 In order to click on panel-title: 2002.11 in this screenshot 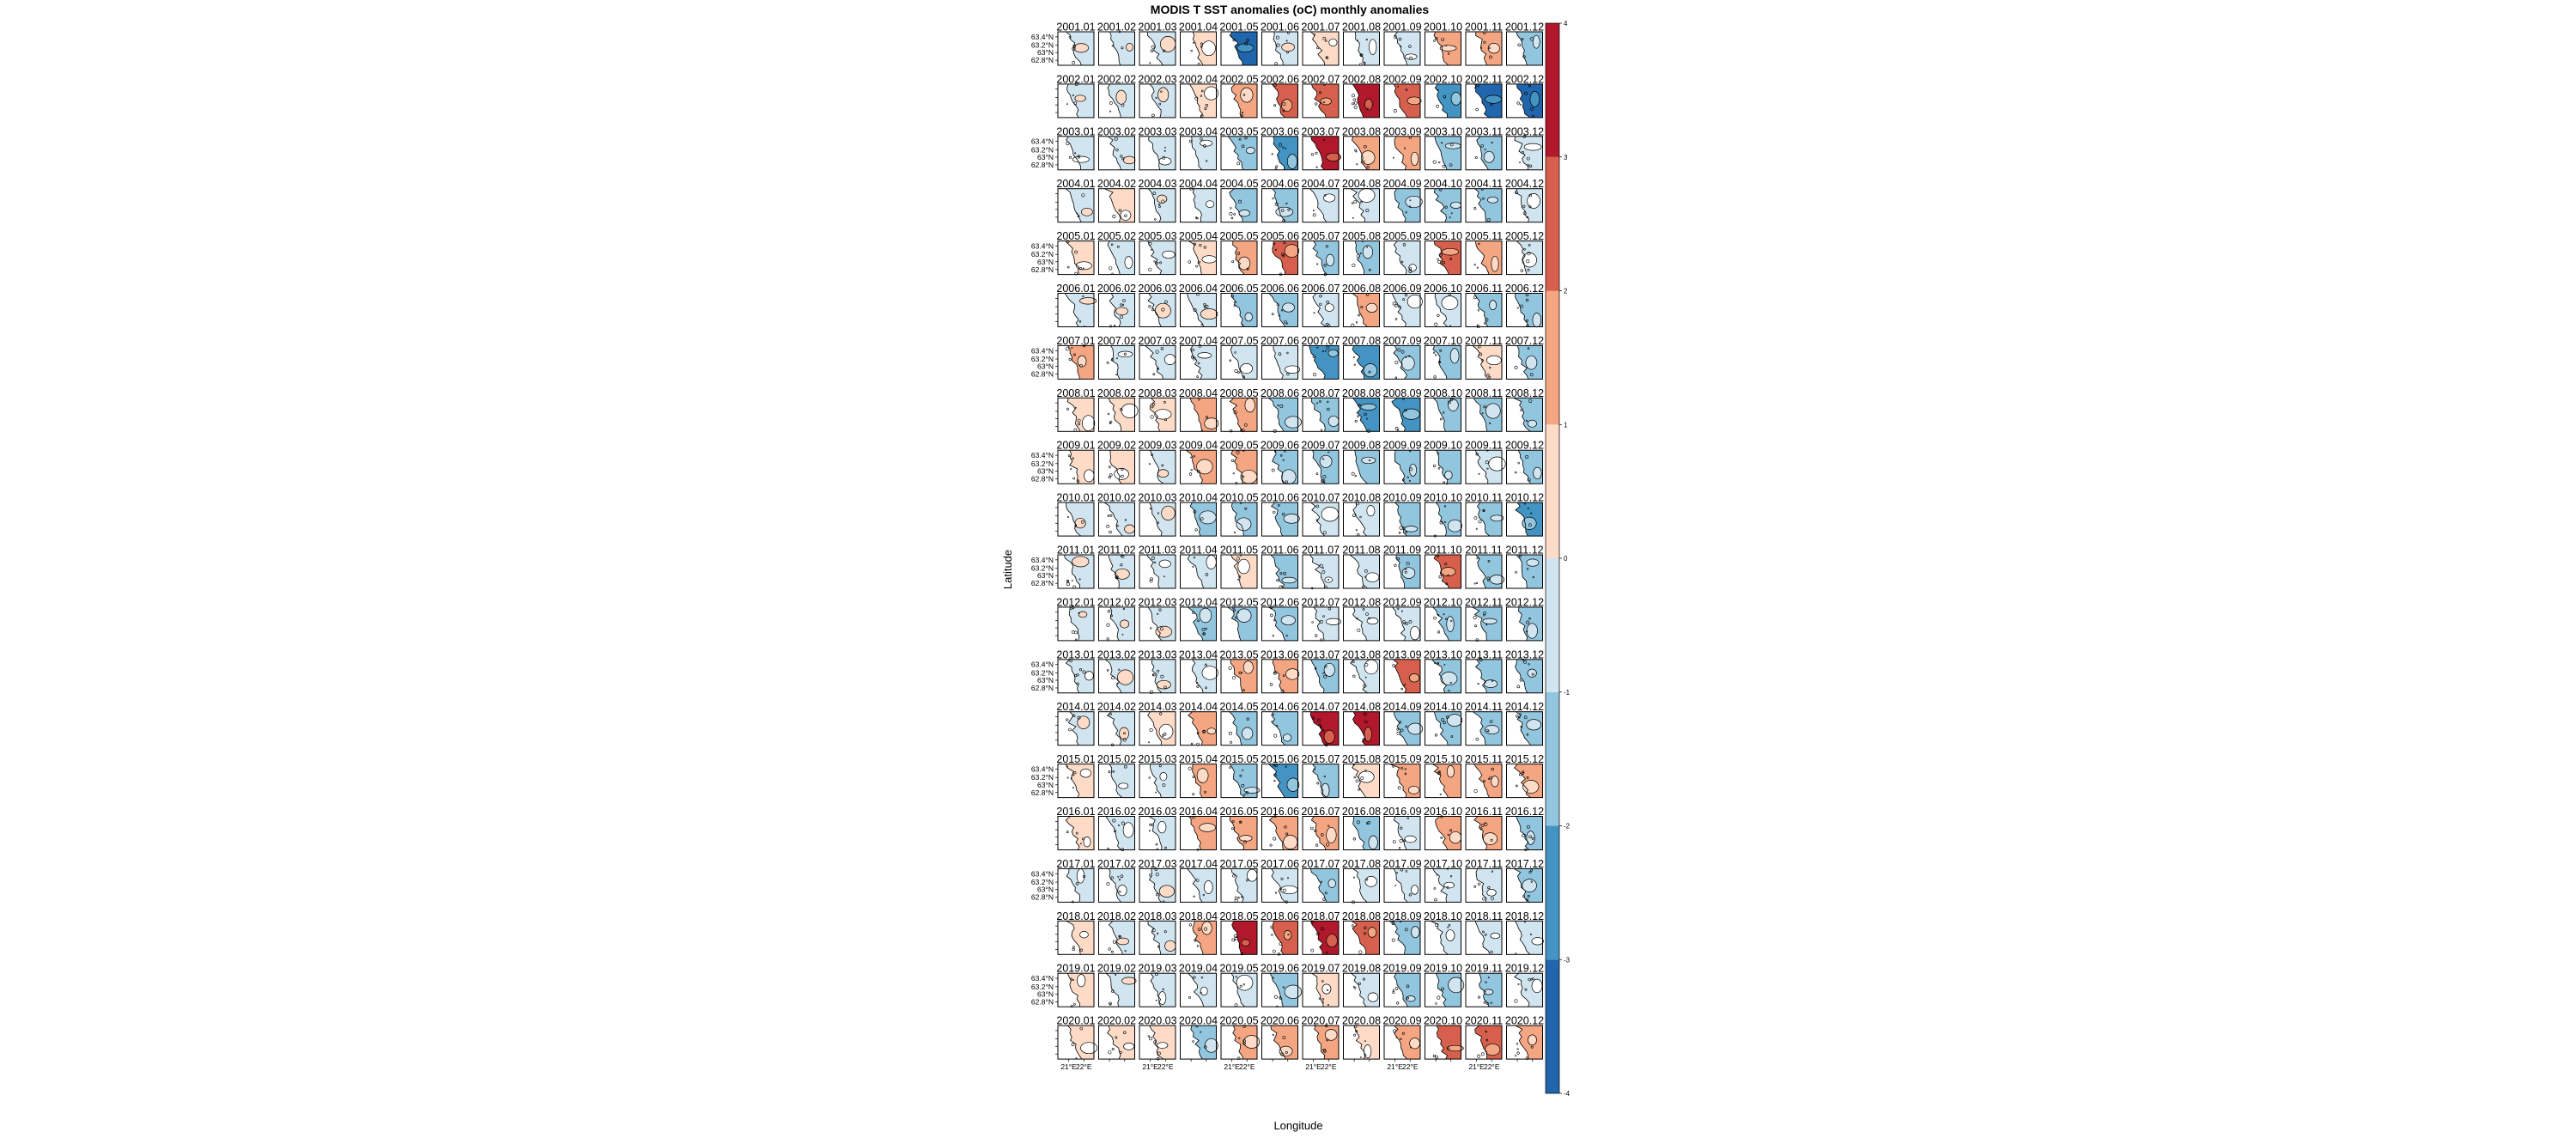, I will do `click(1484, 79)`.